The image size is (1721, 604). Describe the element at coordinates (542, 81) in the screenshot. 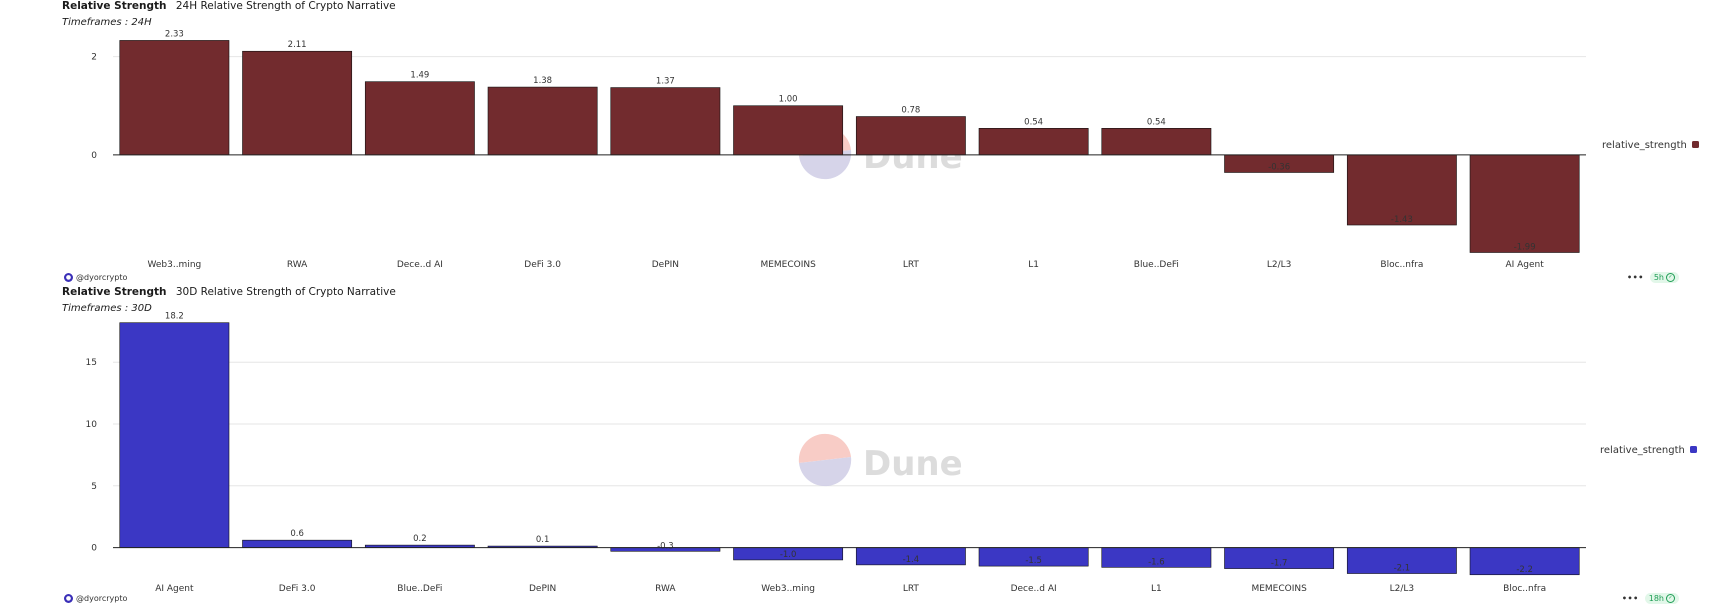

I see `data-label: 1.38` at that location.